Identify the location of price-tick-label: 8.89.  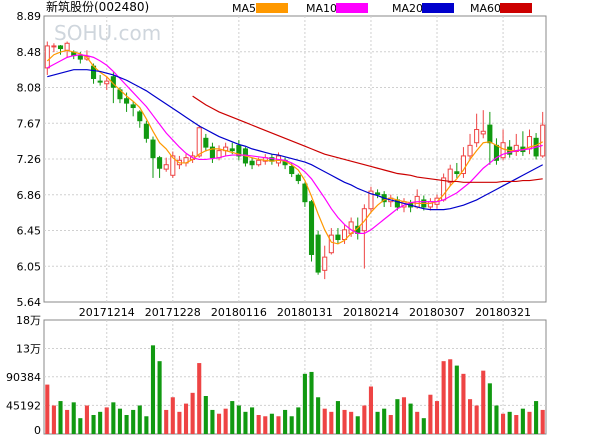
(29, 16).